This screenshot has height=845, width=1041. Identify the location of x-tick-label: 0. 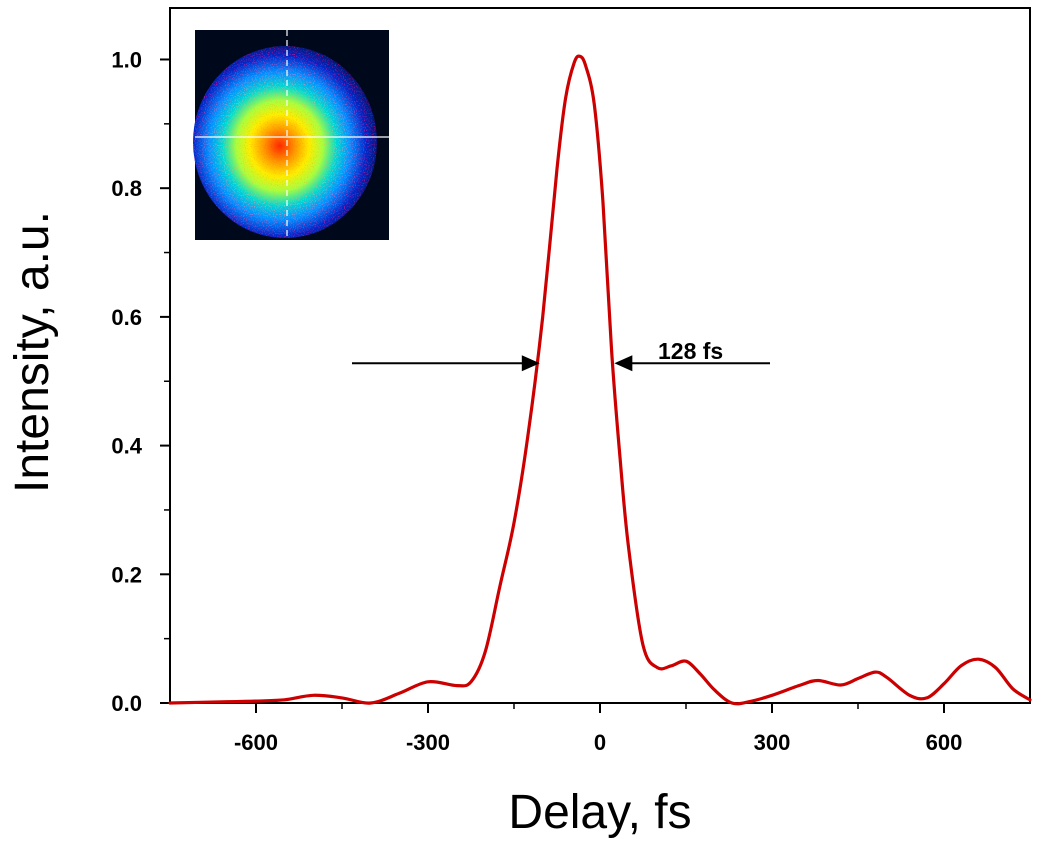
(600, 742).